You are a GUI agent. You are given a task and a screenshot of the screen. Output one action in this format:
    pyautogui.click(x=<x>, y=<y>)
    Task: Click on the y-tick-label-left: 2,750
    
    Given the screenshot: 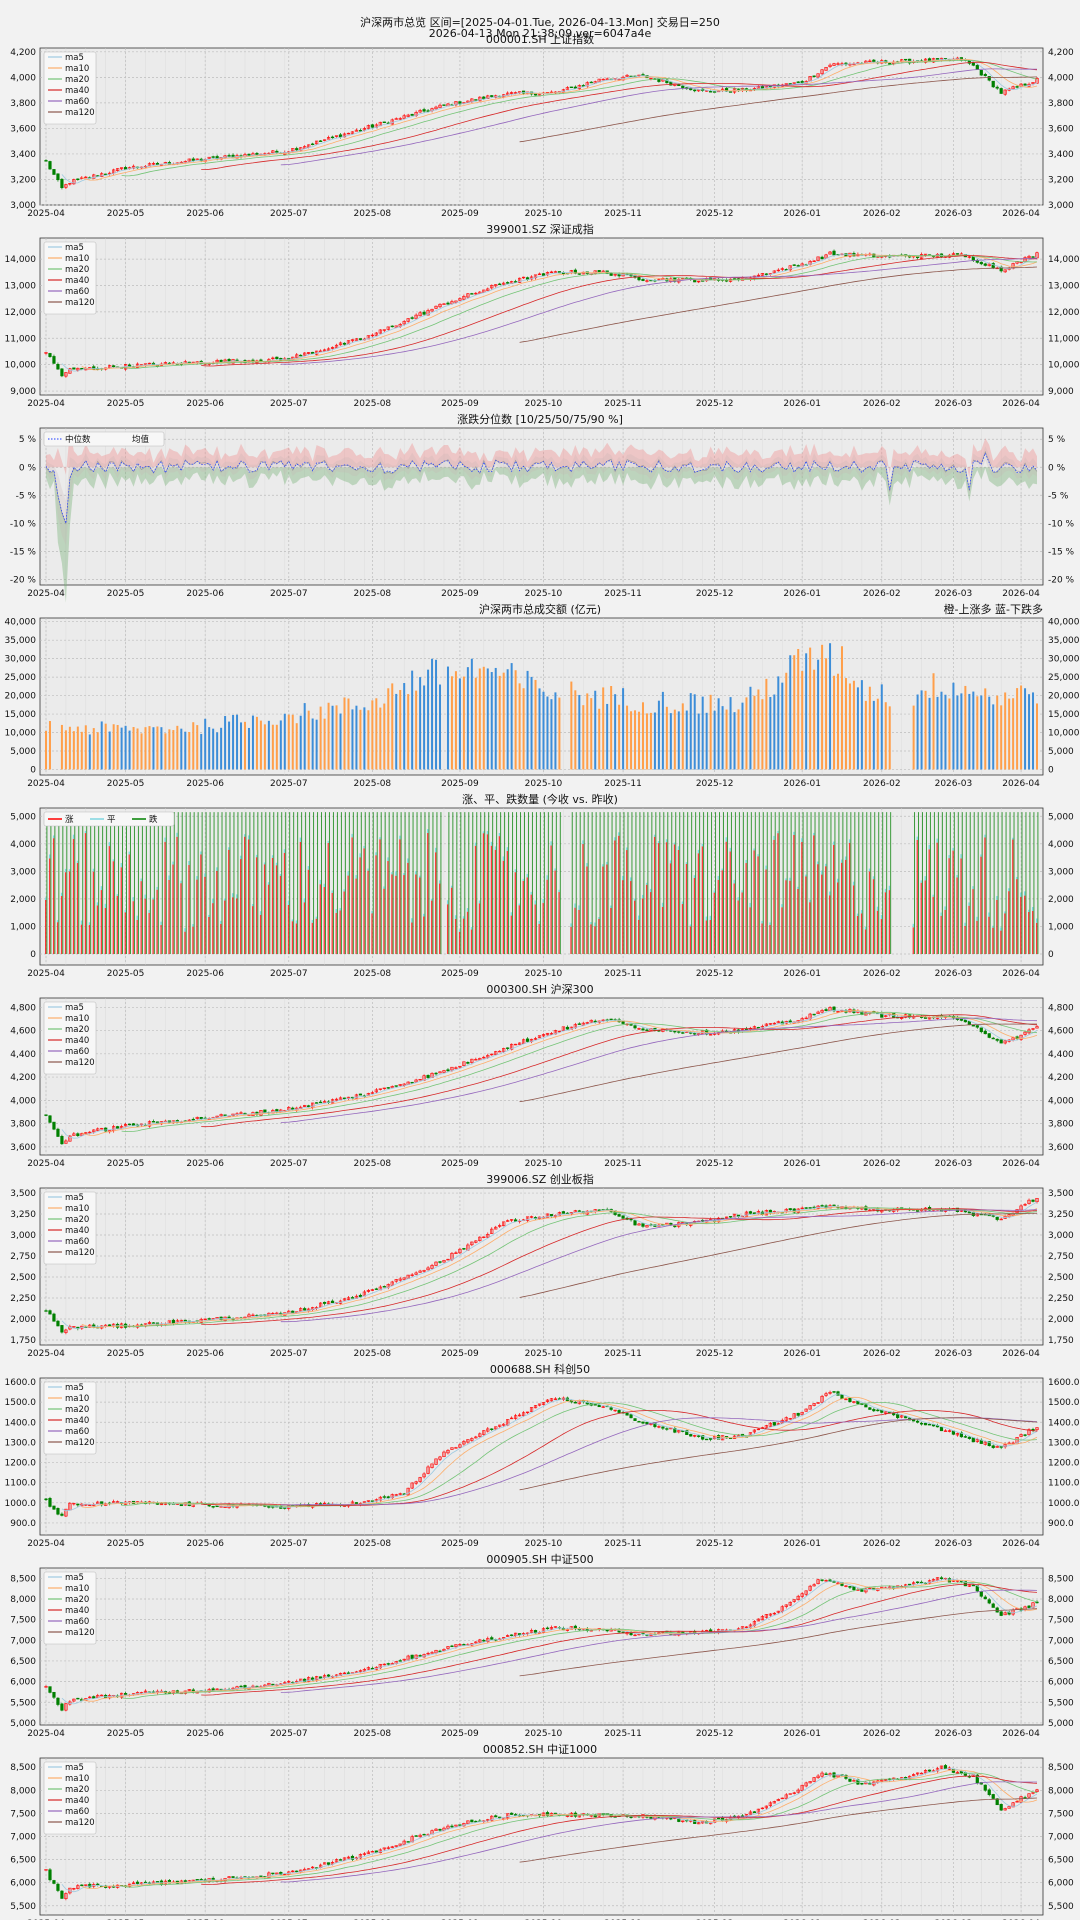 What is the action you would take?
    pyautogui.click(x=23, y=1257)
    